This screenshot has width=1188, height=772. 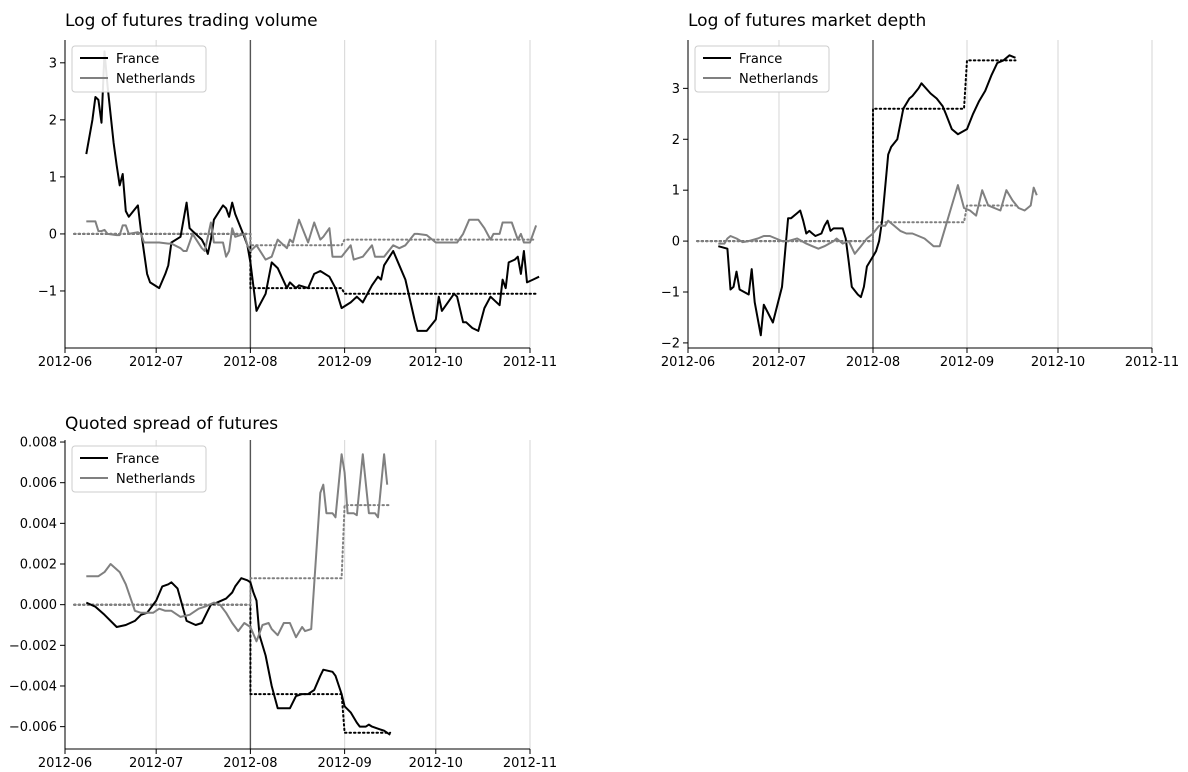 I want to click on y-tick-label: 0.000, so click(x=38, y=605).